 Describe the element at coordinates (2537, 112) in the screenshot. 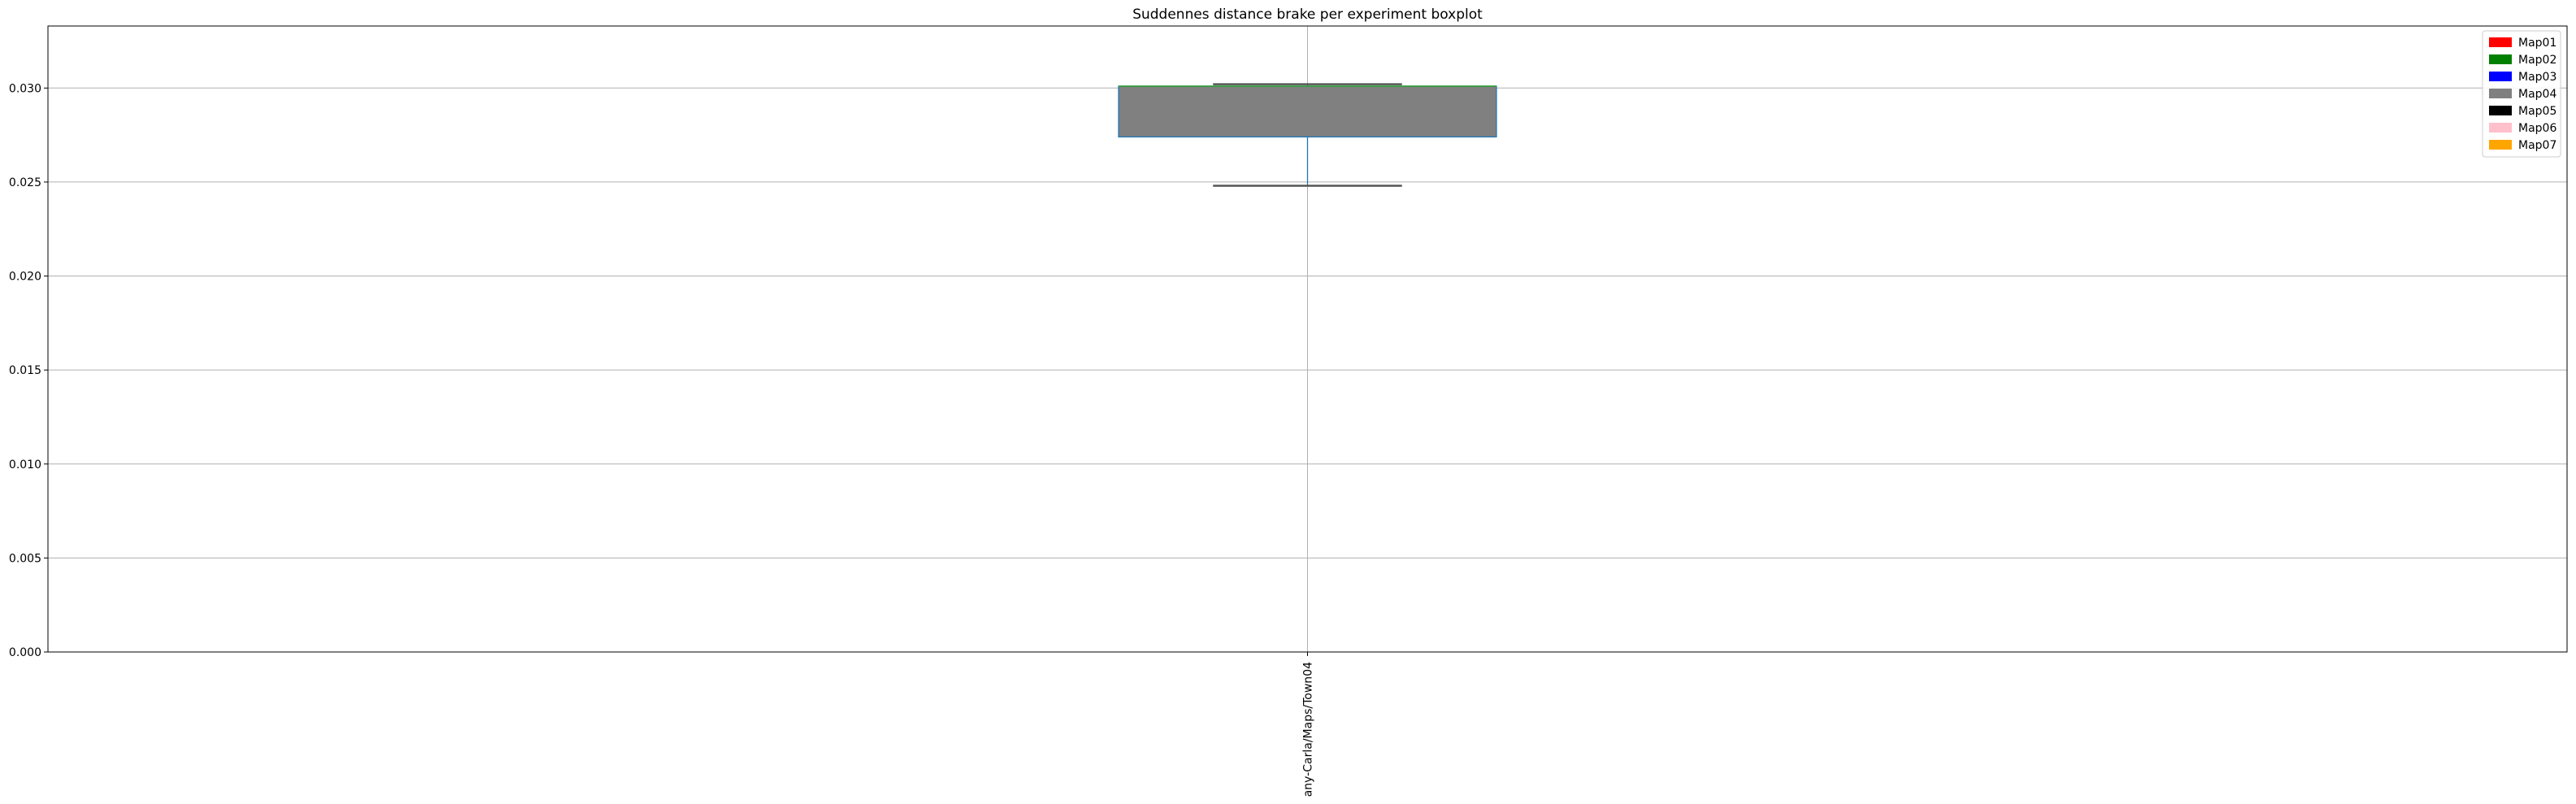

I see `legend-label: Map05` at that location.